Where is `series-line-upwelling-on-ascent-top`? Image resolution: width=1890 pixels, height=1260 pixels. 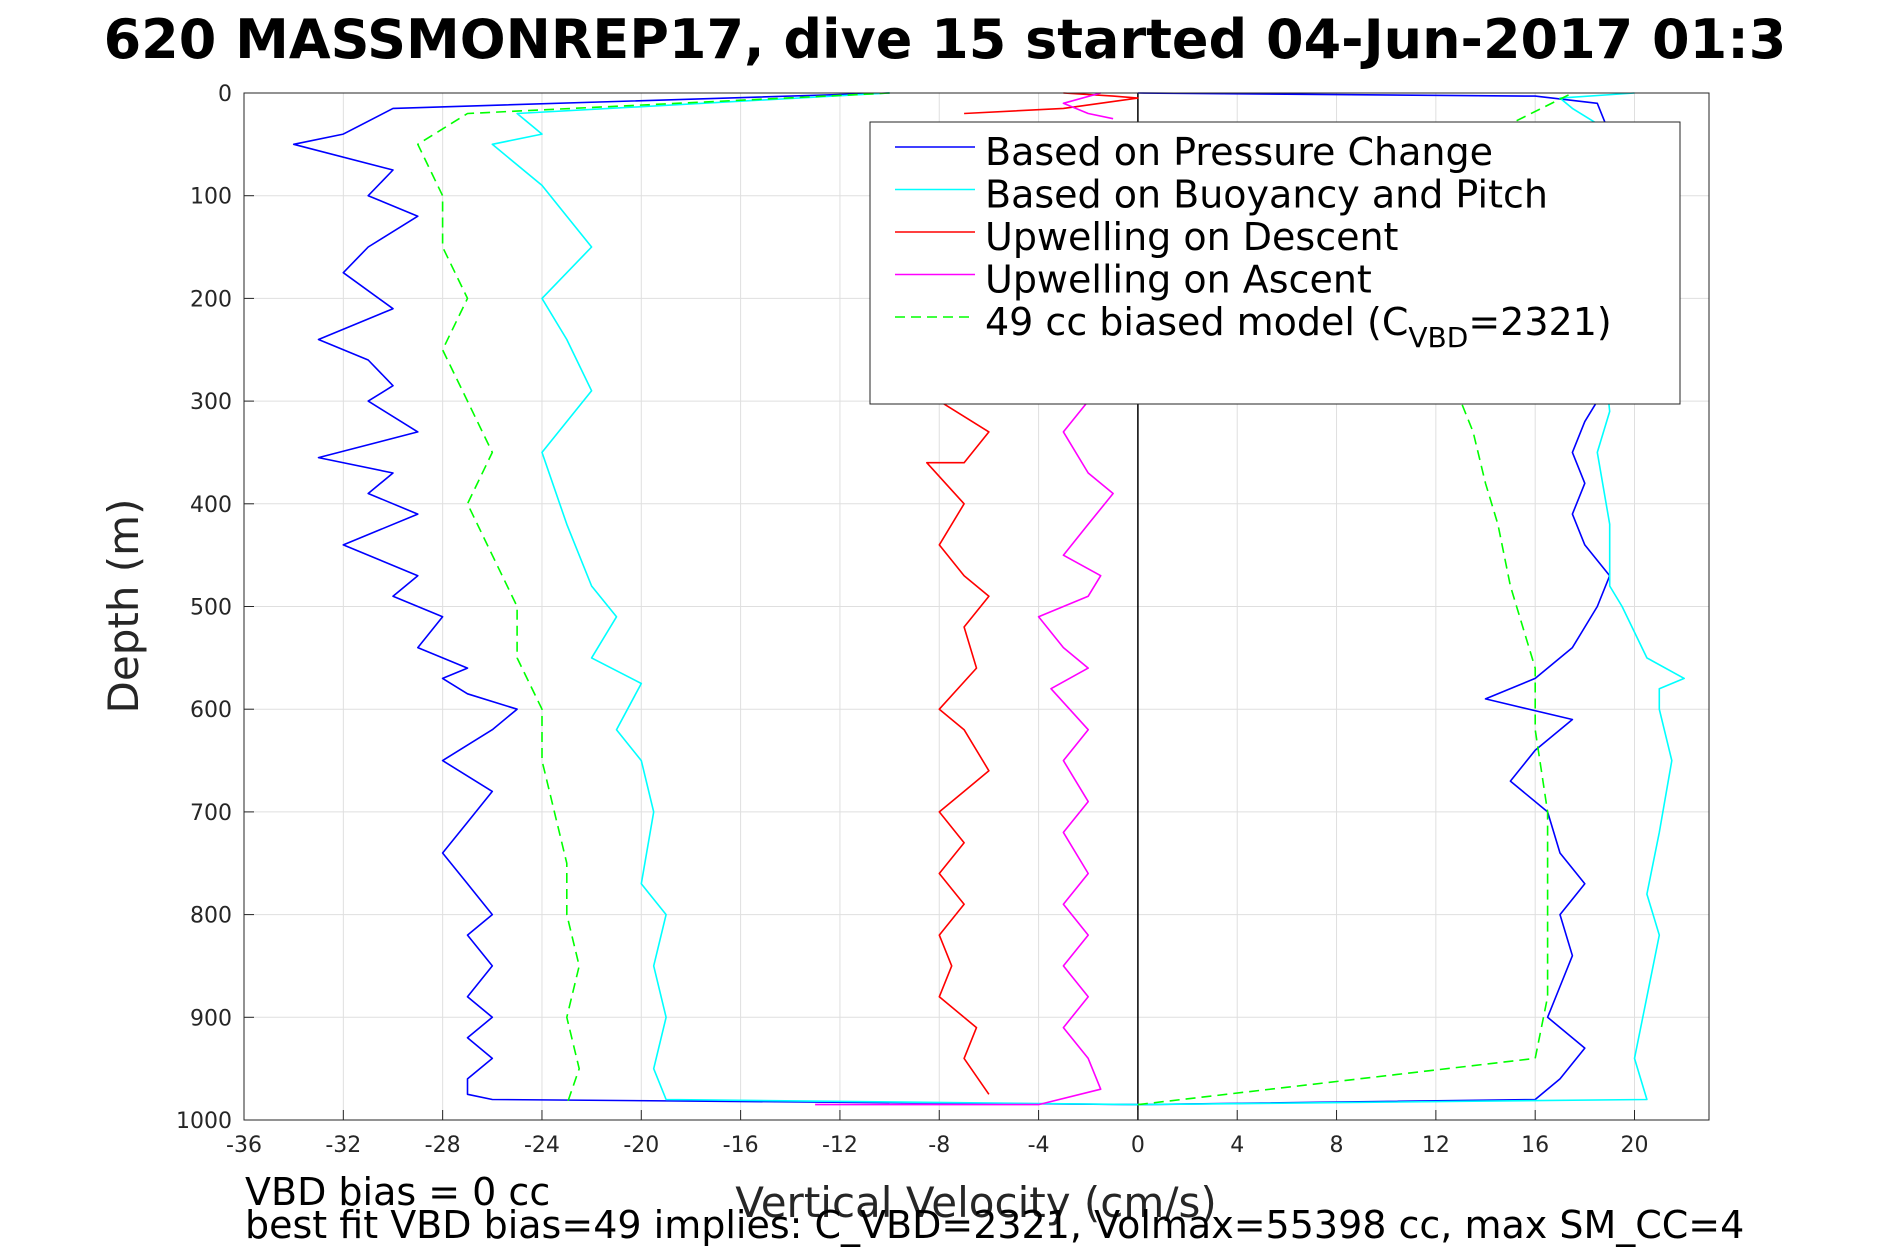
series-line-upwelling-on-ascent-top is located at coordinates (1088, 106).